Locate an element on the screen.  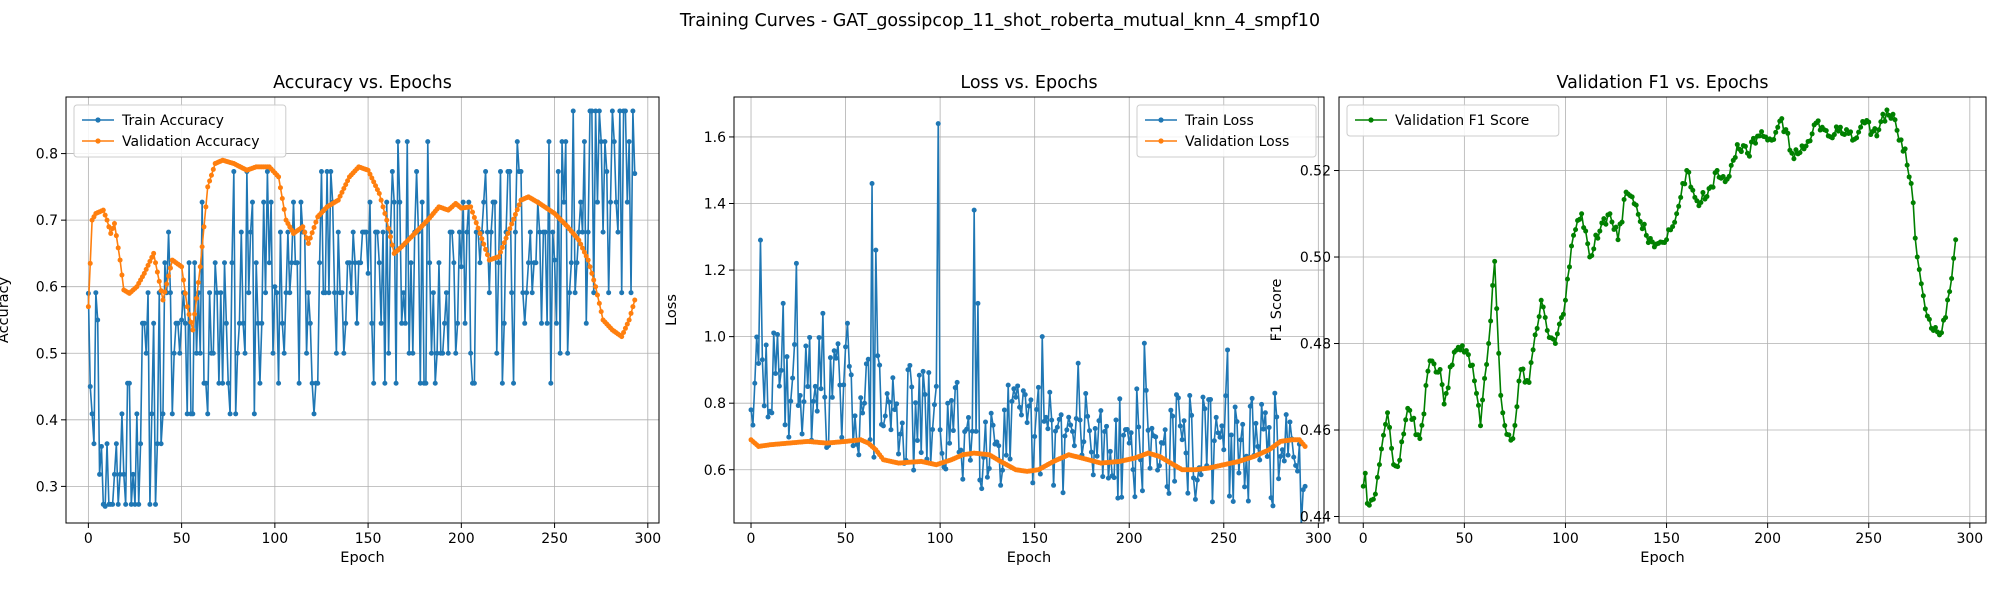
y-tick-label: 0.6 is located at coordinates (47, 288).